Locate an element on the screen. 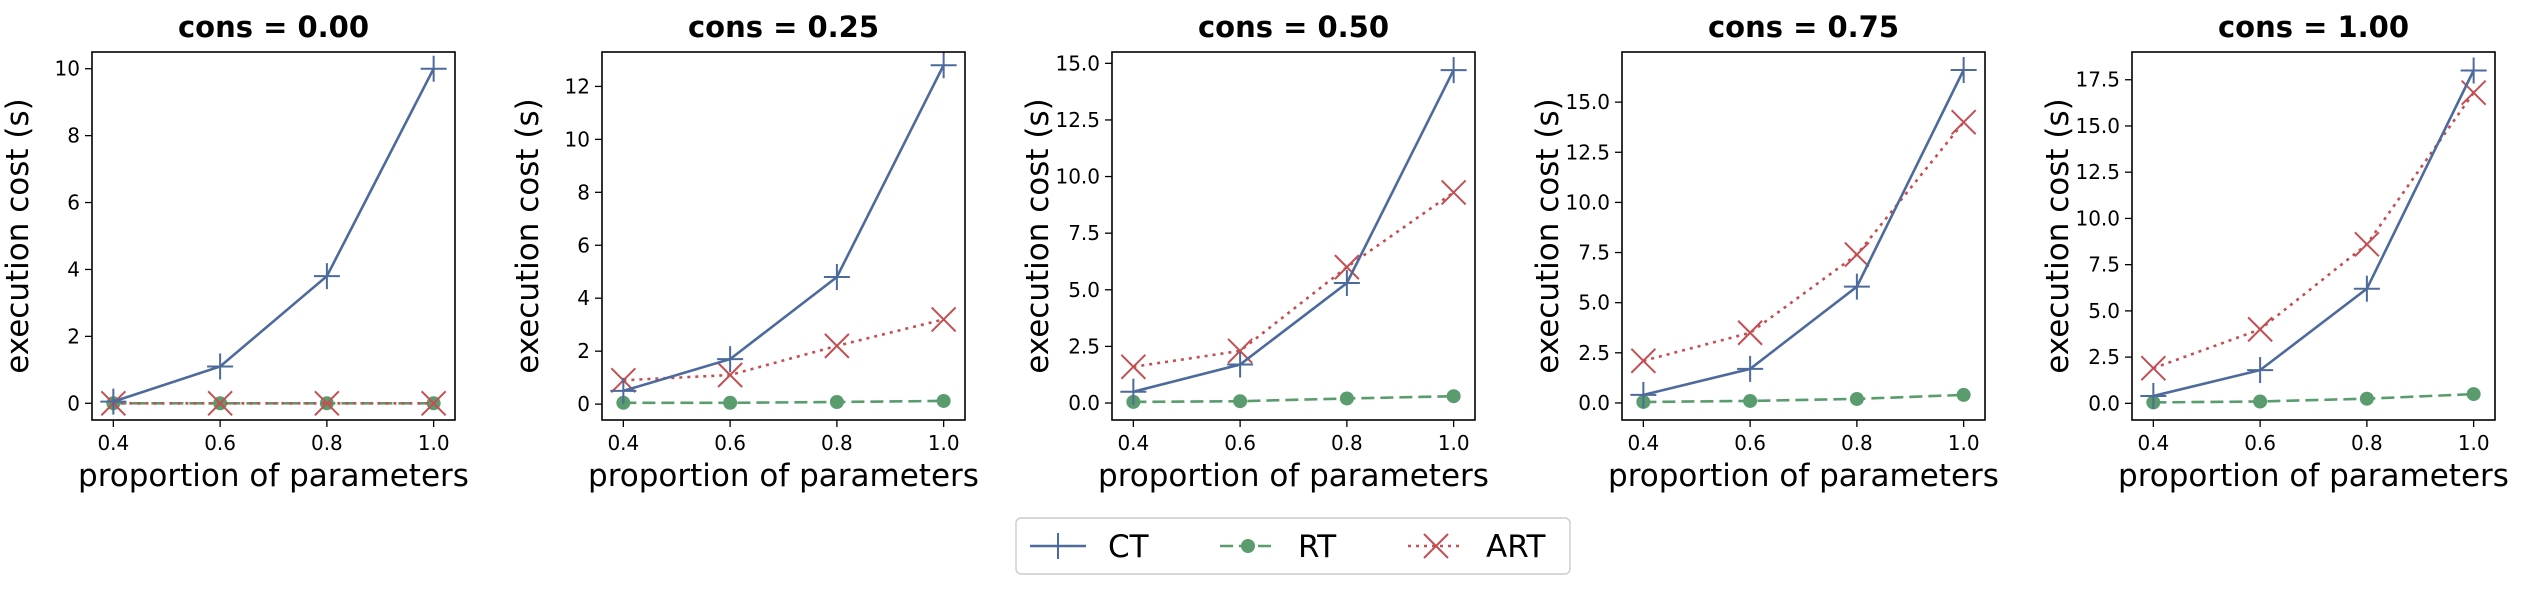 The height and width of the screenshot is (589, 2524). y-tick-label: 10.0 is located at coordinates (1587, 202).